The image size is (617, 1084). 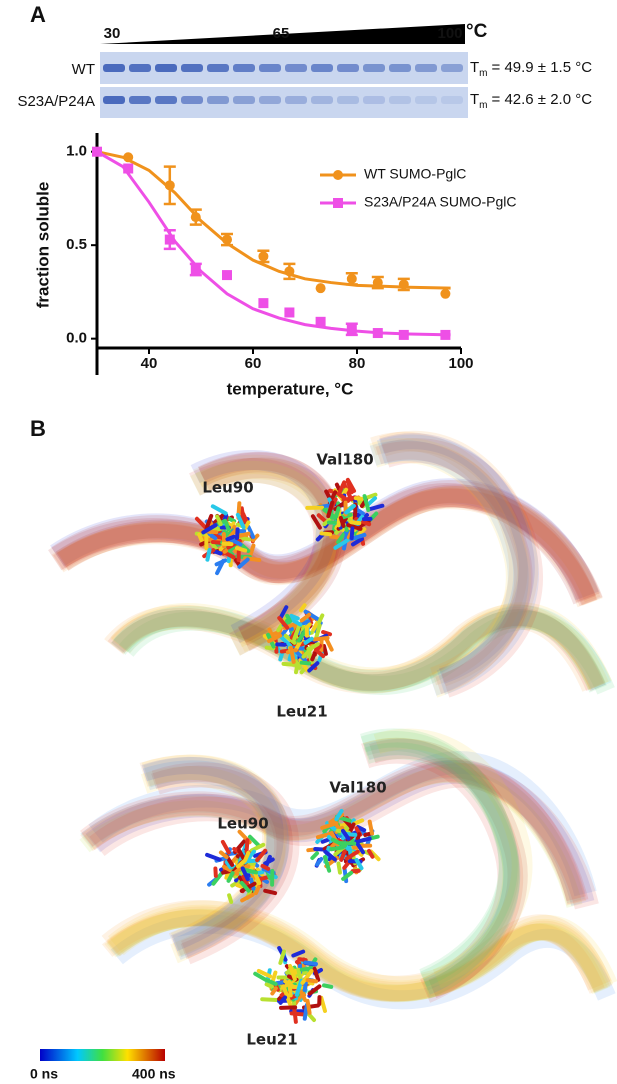 I want to click on x-axis-label: temperature, °C, so click(x=290, y=388).